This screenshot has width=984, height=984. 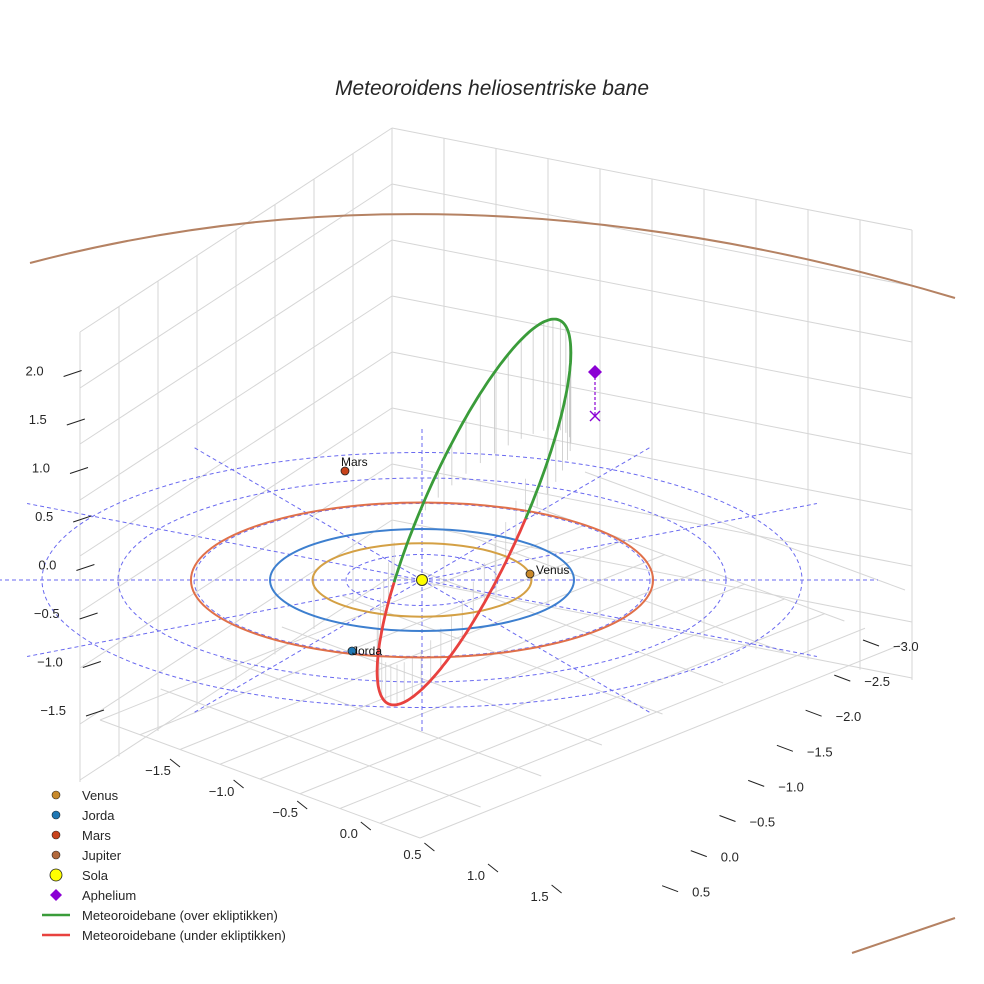 I want to click on z-tick-label: −0.5, so click(x=47, y=613).